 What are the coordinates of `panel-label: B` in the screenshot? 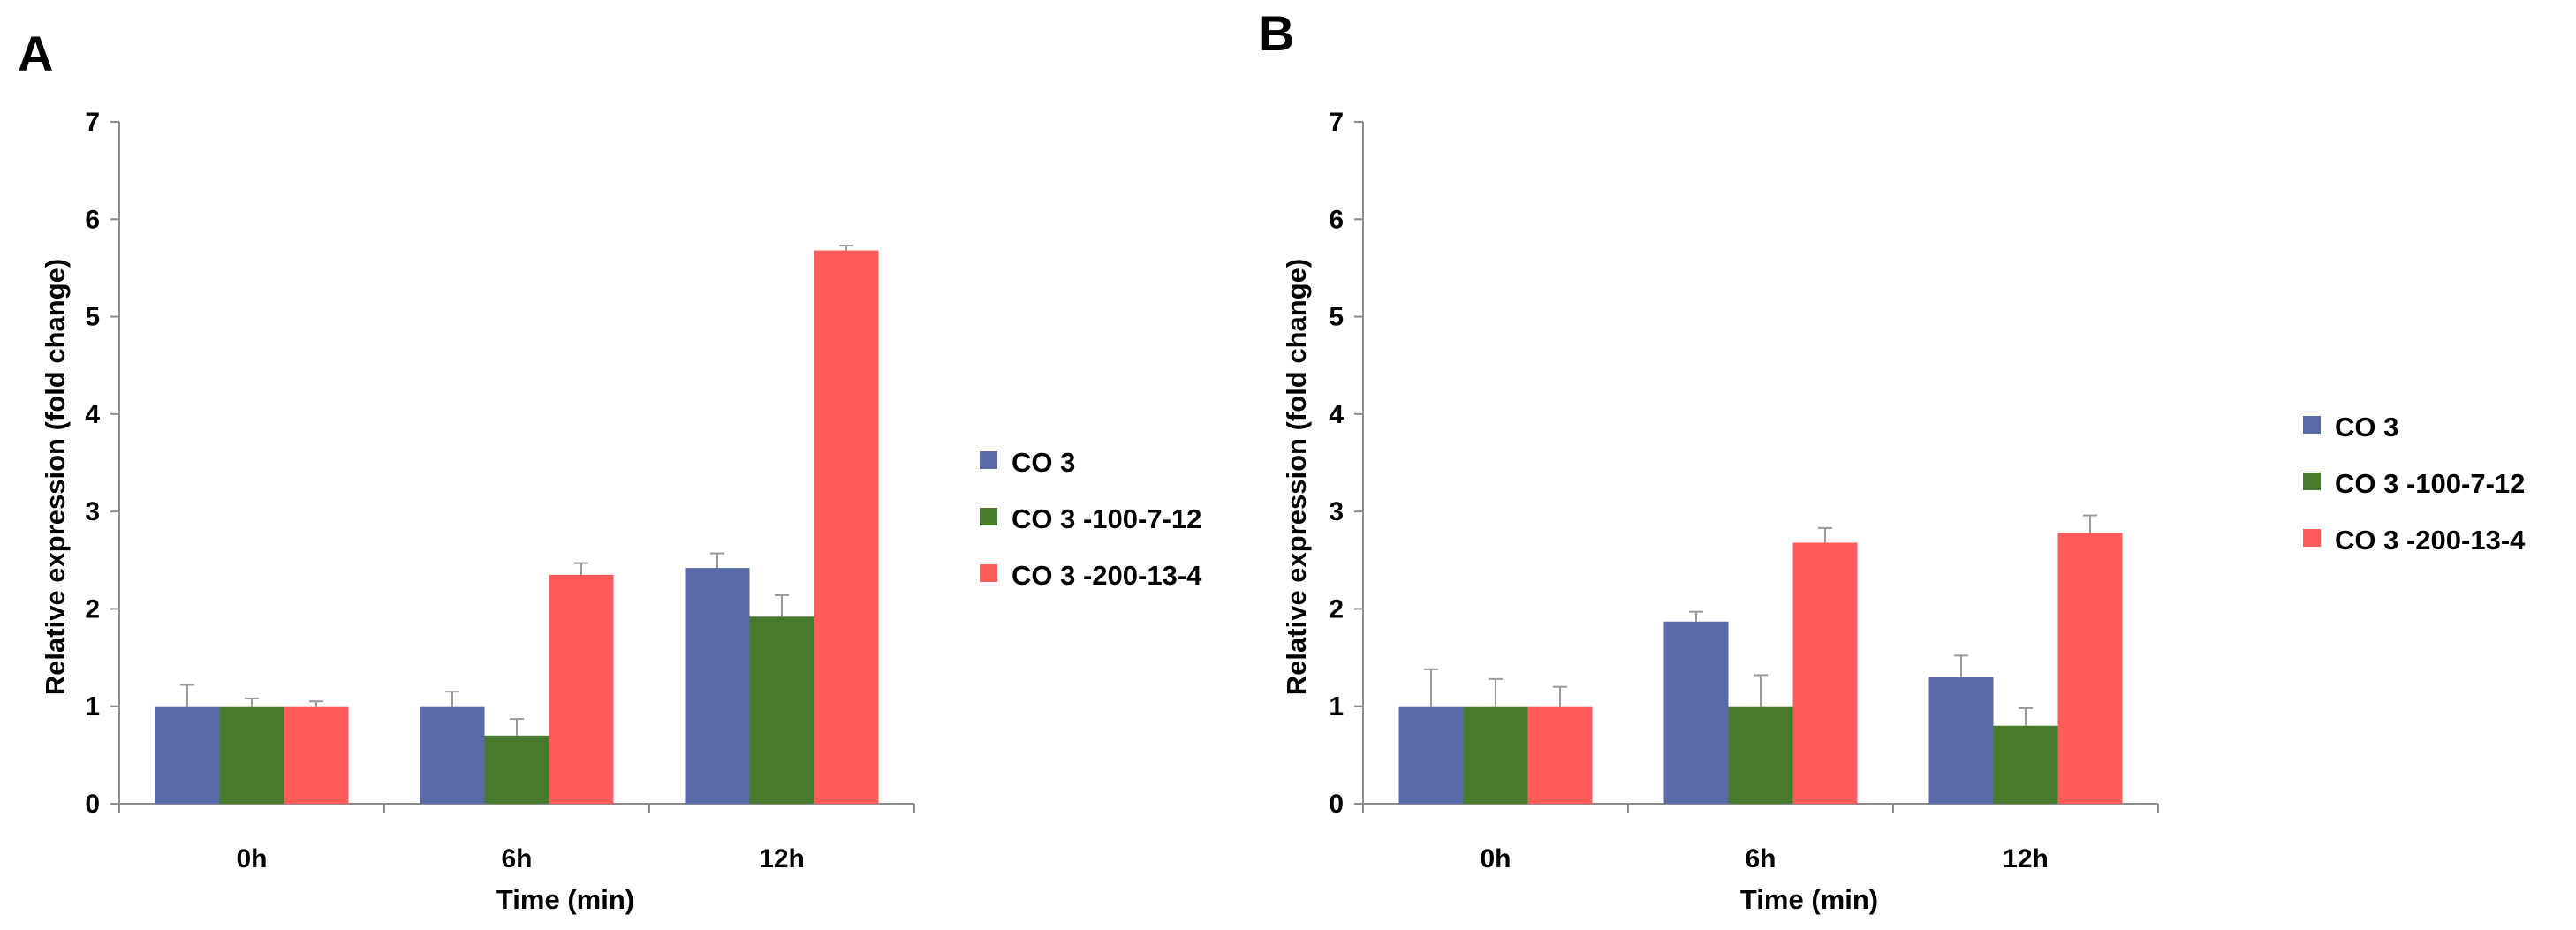 It's located at (1276, 33).